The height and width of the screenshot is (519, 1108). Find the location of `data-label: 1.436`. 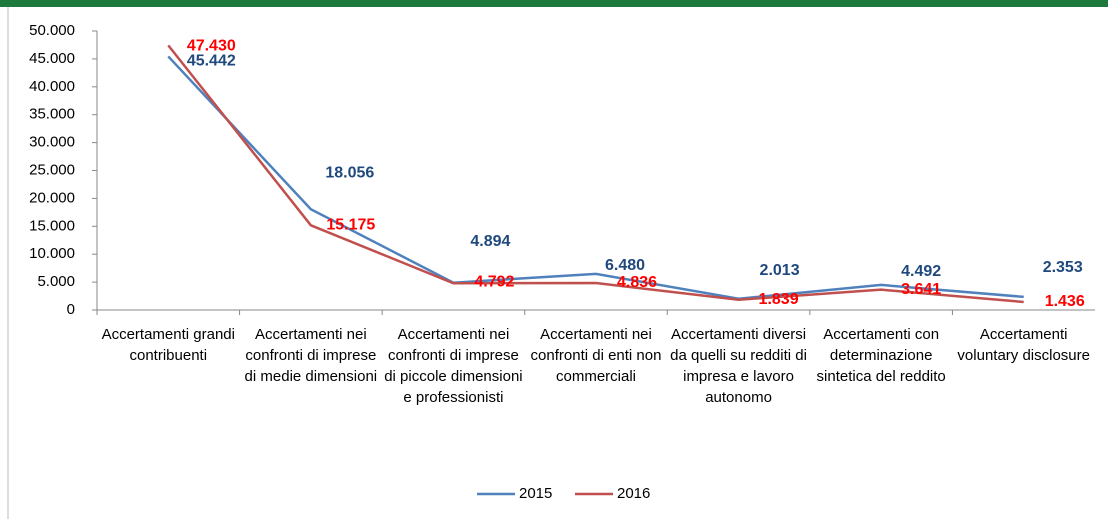

data-label: 1.436 is located at coordinates (1065, 301).